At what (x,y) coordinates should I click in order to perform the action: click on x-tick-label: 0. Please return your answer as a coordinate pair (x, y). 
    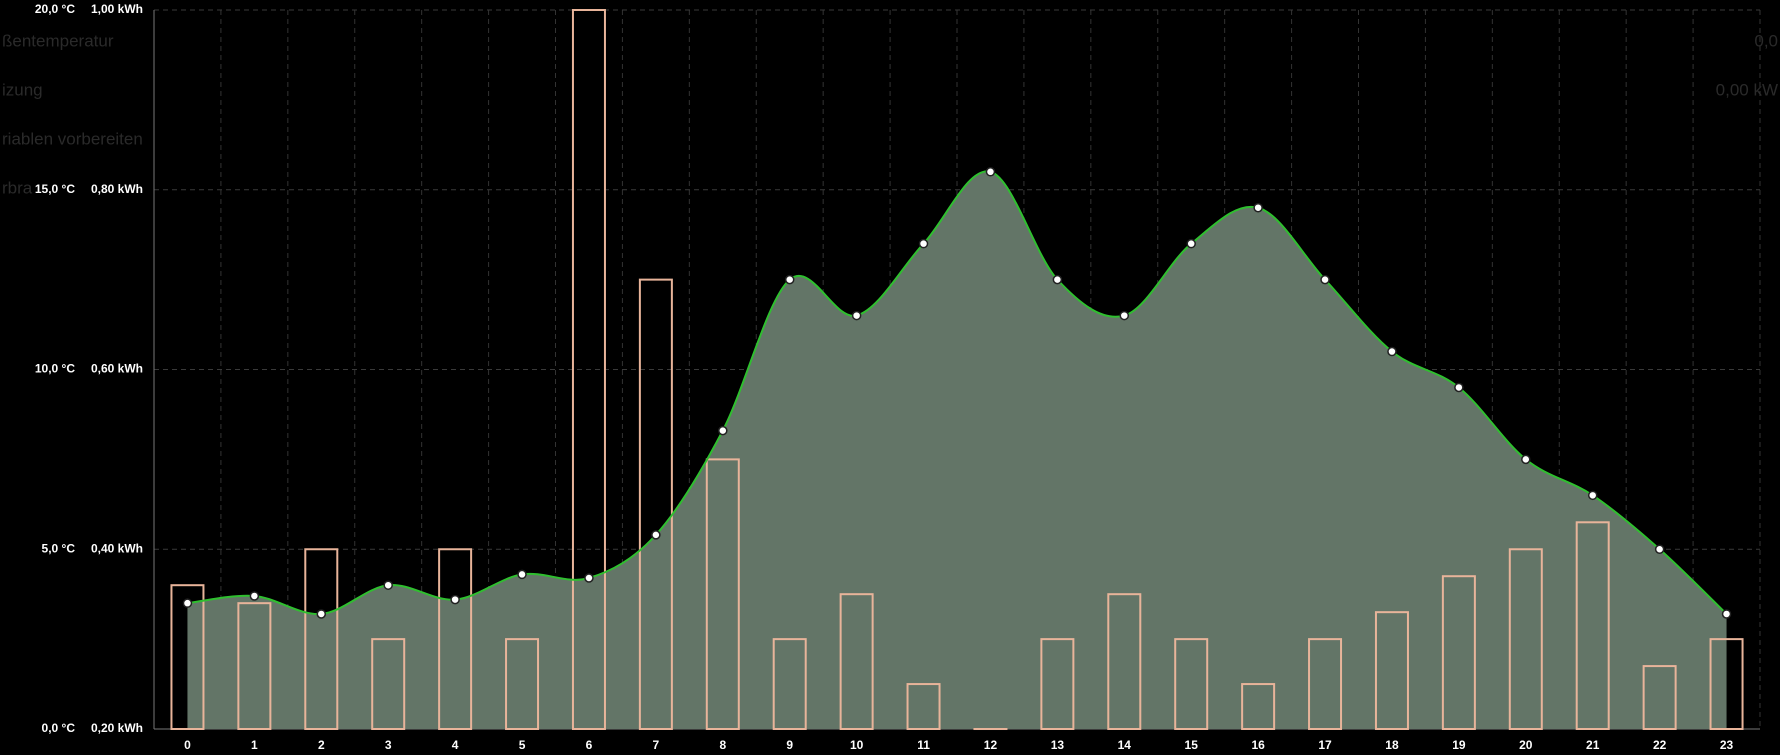
    Looking at the image, I should click on (187, 745).